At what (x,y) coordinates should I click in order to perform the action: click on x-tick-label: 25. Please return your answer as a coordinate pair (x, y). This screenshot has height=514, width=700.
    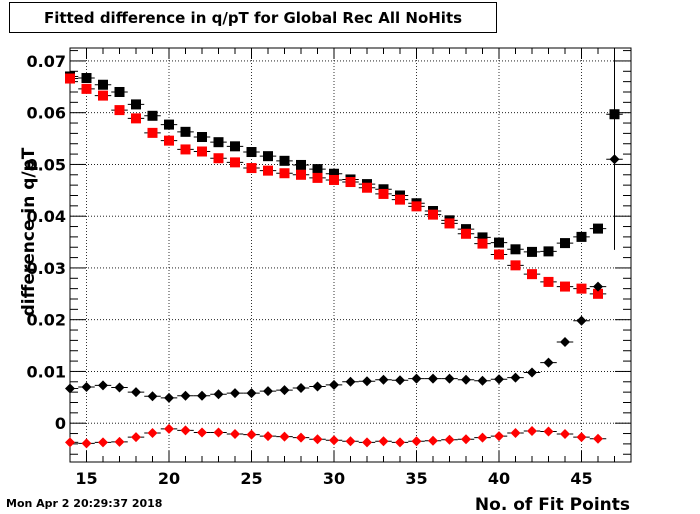
    Looking at the image, I should click on (251, 478).